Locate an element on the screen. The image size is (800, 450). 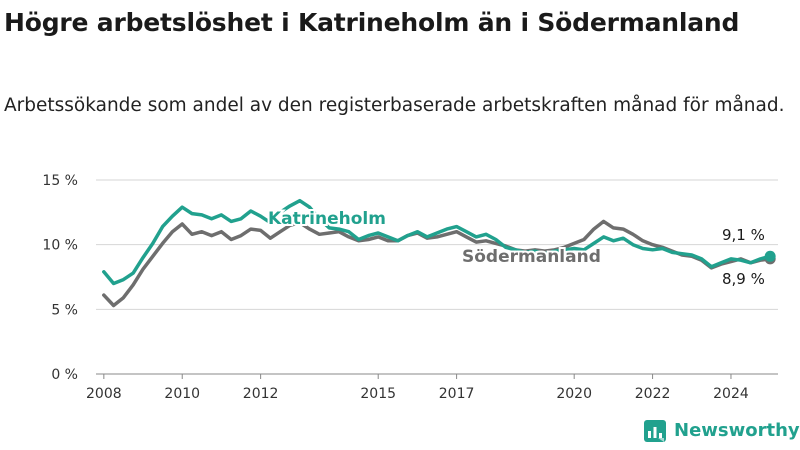
series-label-katrineholm: Katrineholm is located at coordinates (327, 219).